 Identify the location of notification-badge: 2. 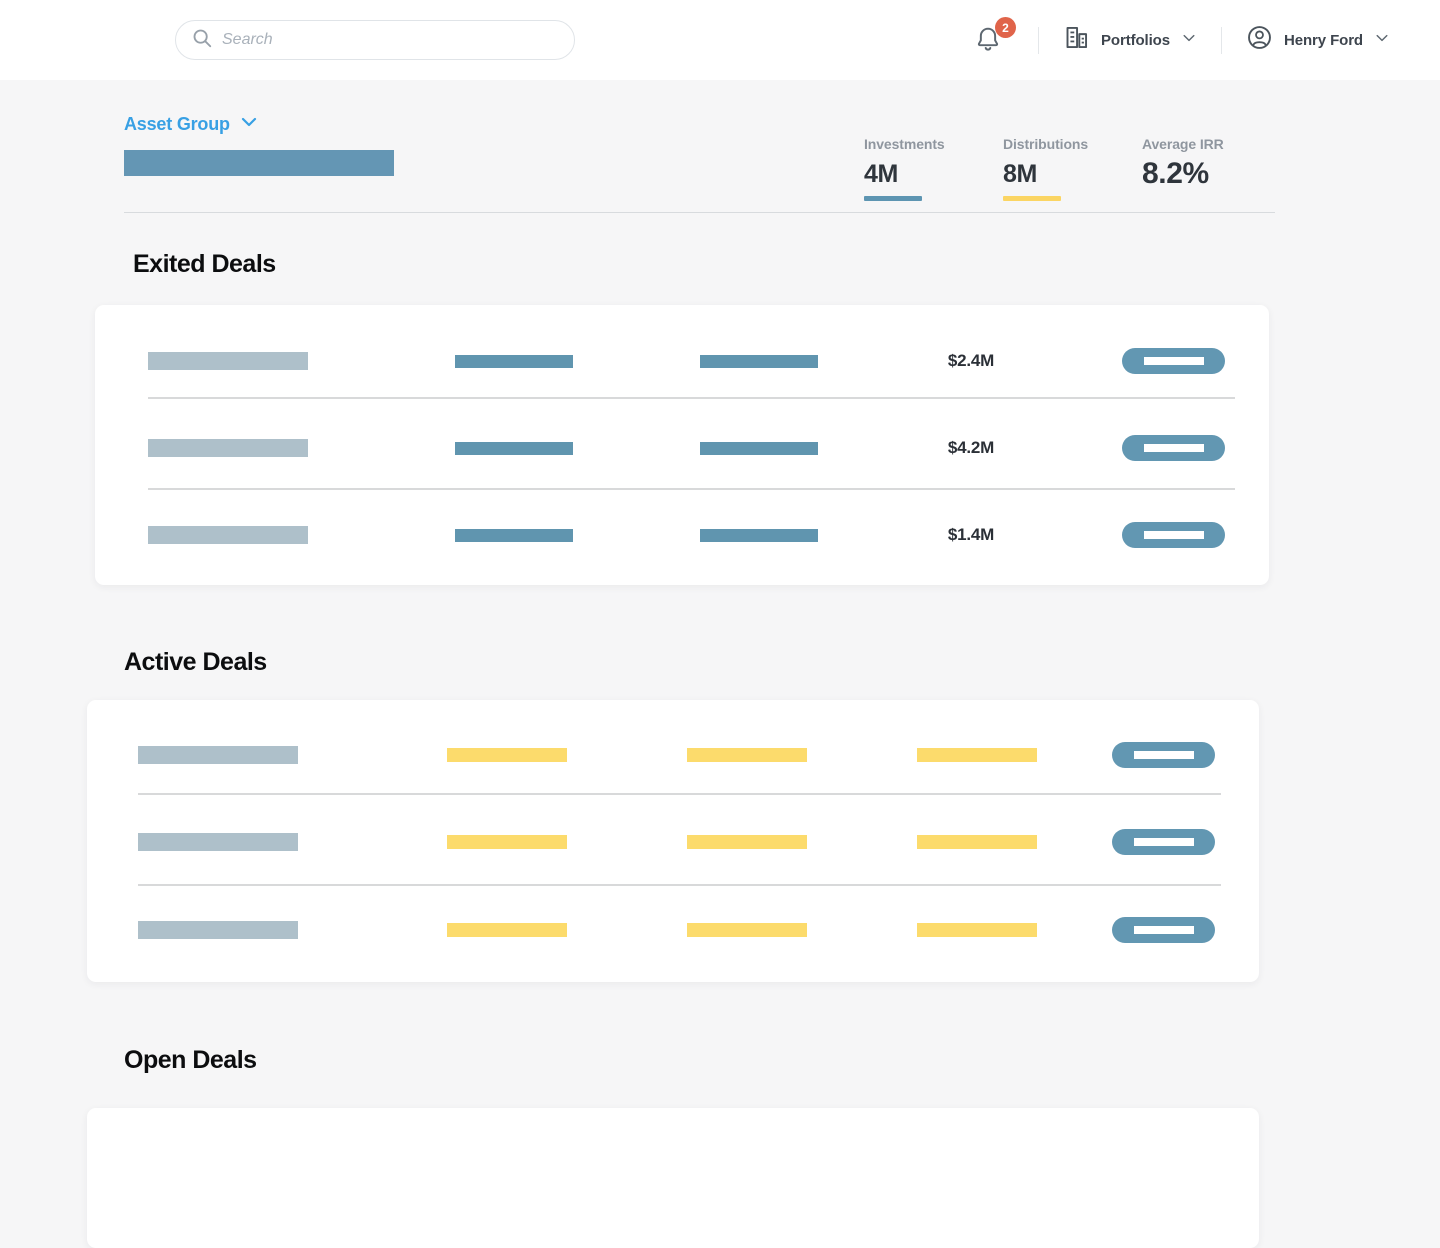
(1005, 27).